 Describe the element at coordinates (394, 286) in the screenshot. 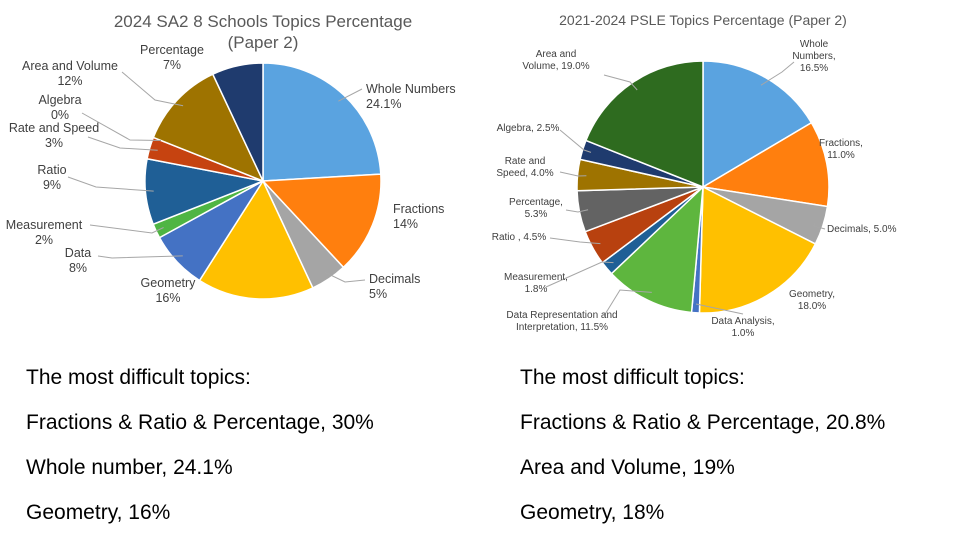

I see `slice-label-decimals: Decimals 5%` at that location.